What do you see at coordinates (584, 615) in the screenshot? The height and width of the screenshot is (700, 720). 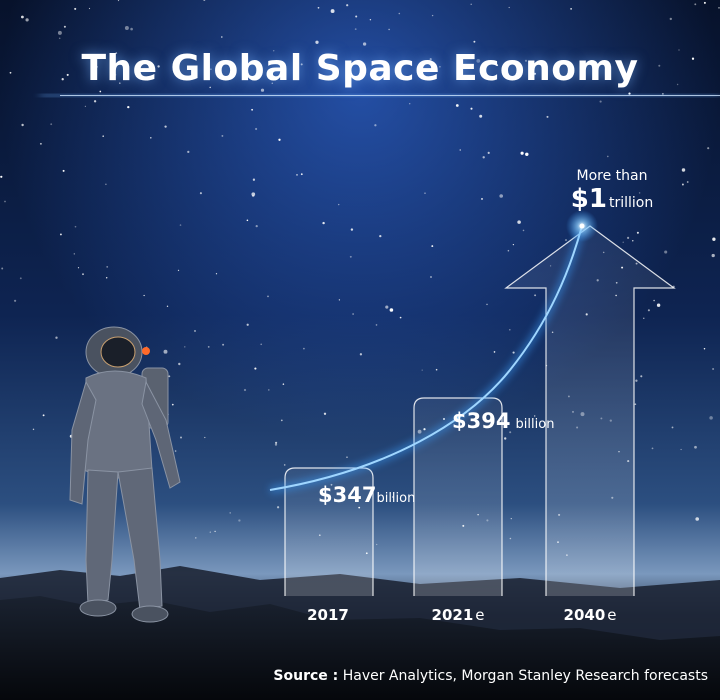 I see `x-tick-year: 2040` at bounding box center [584, 615].